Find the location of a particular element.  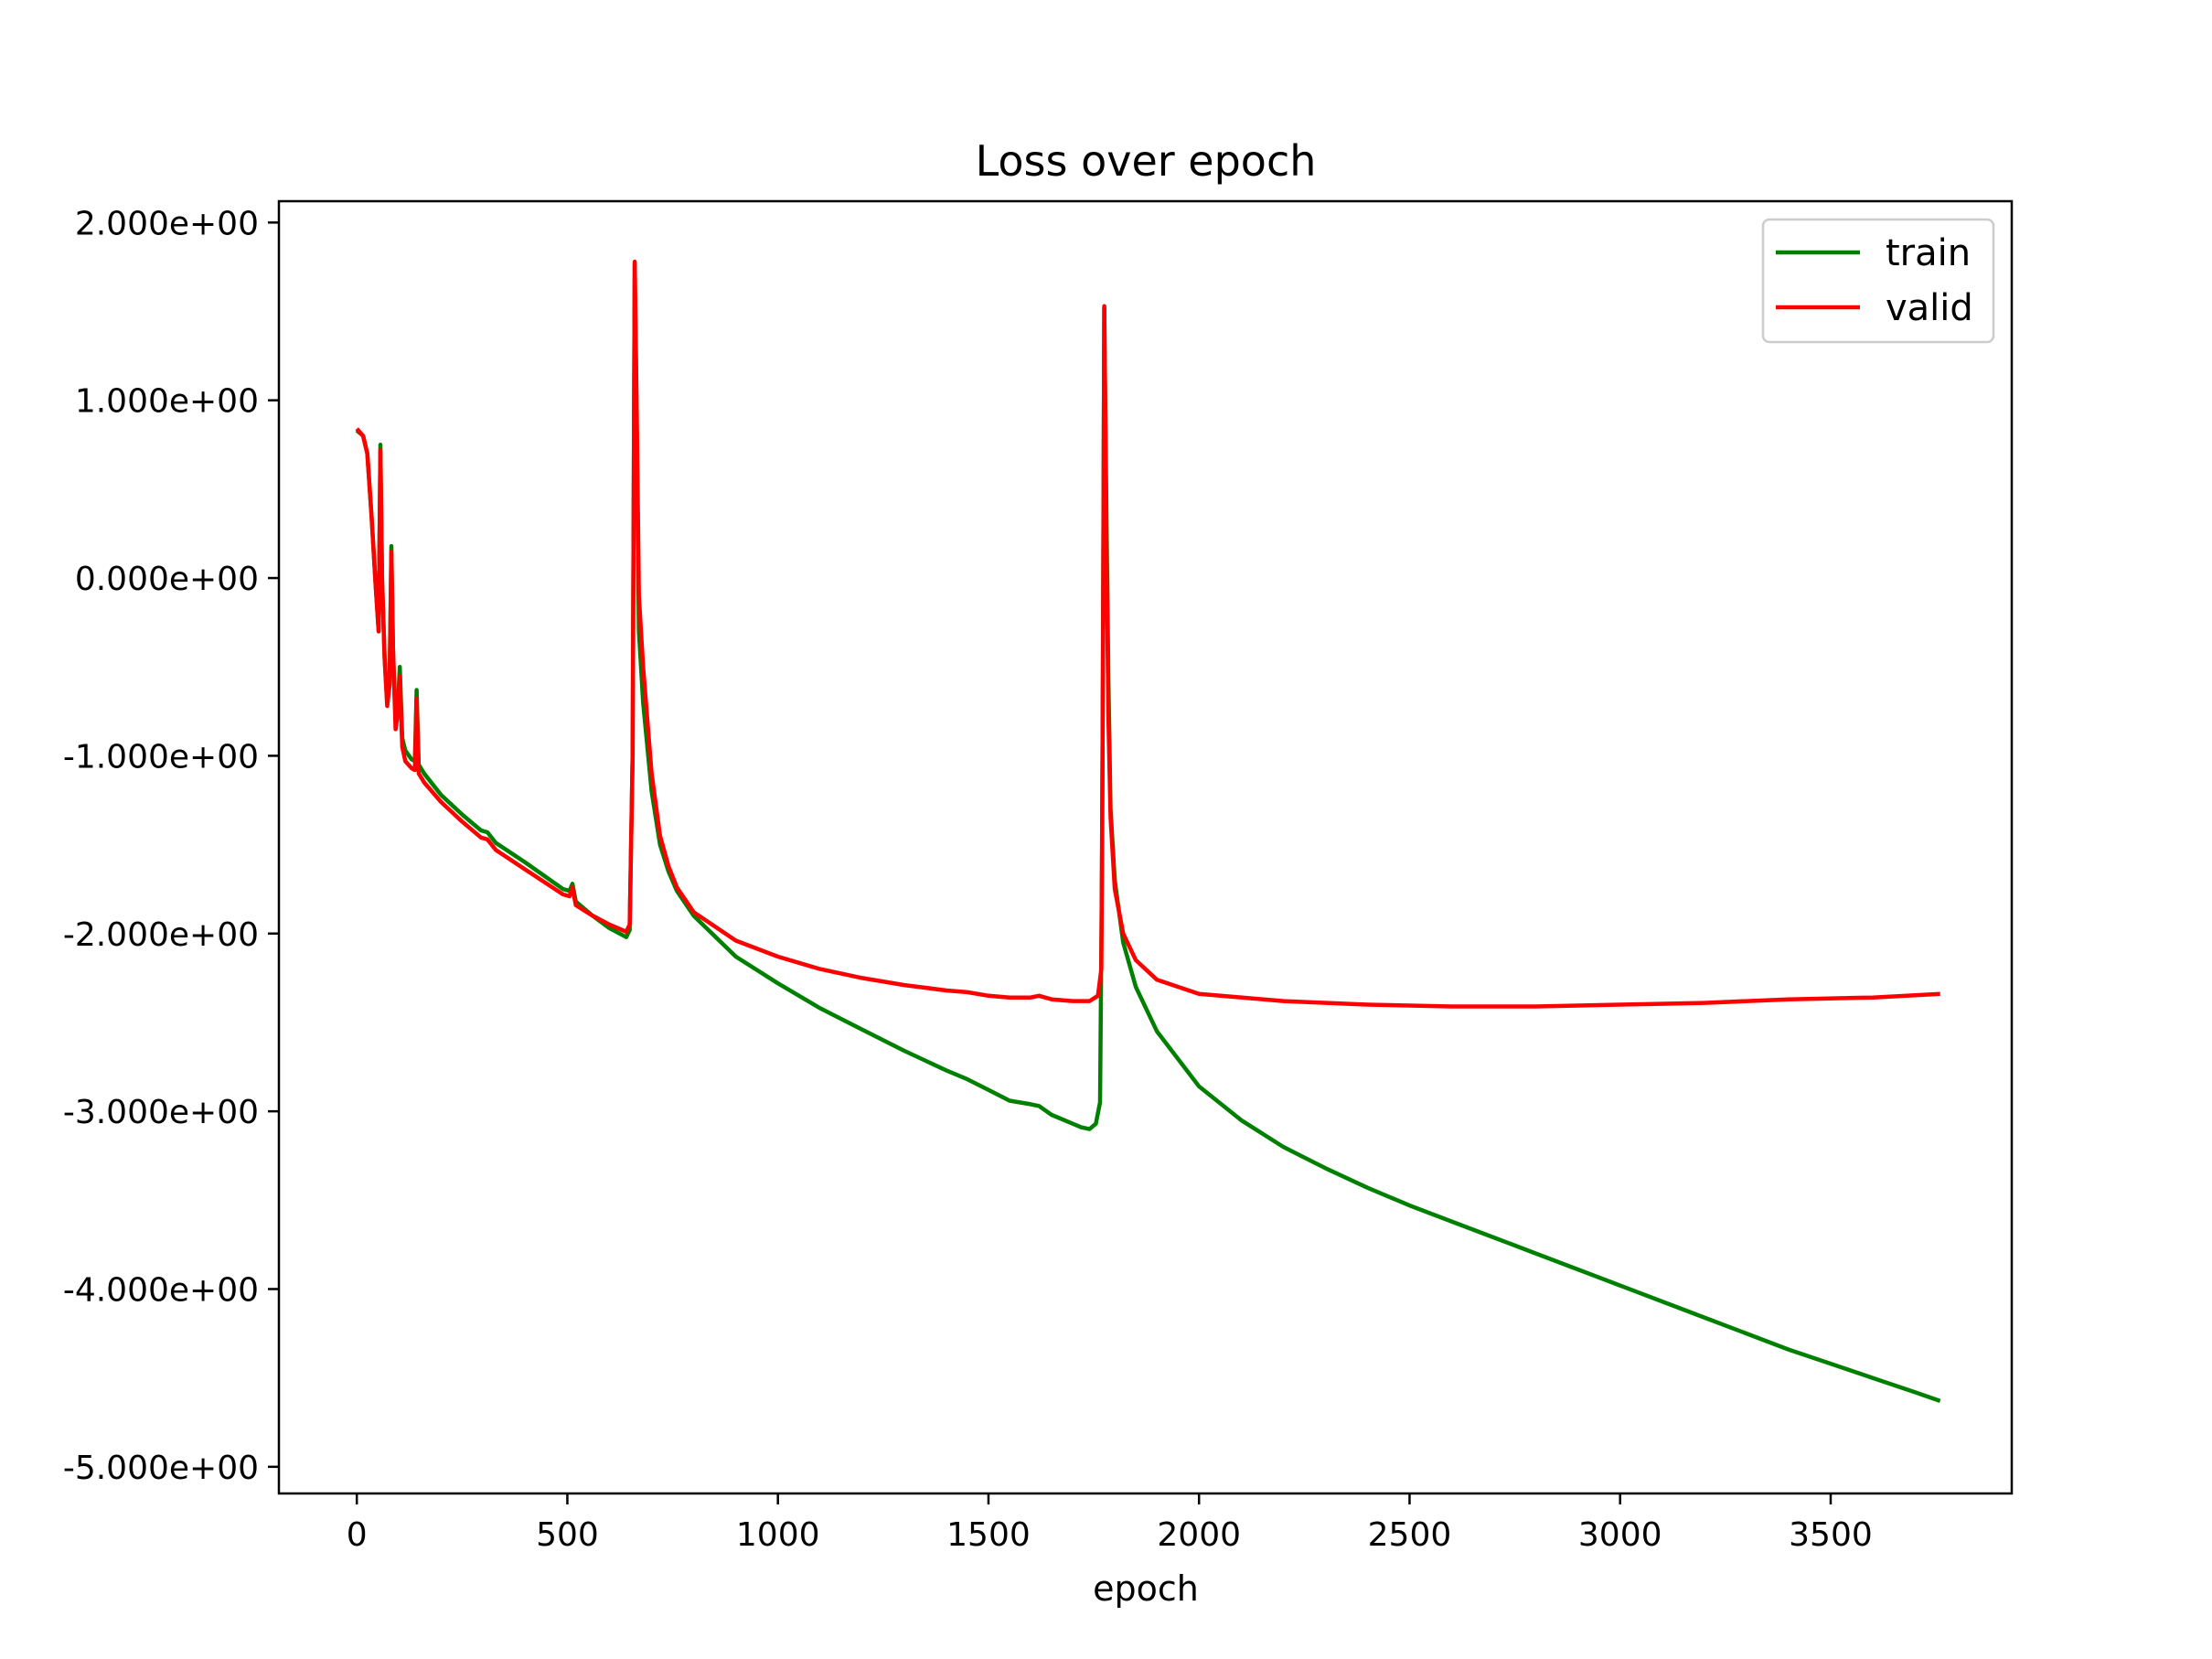

legend-train-label: train is located at coordinates (1929, 253).